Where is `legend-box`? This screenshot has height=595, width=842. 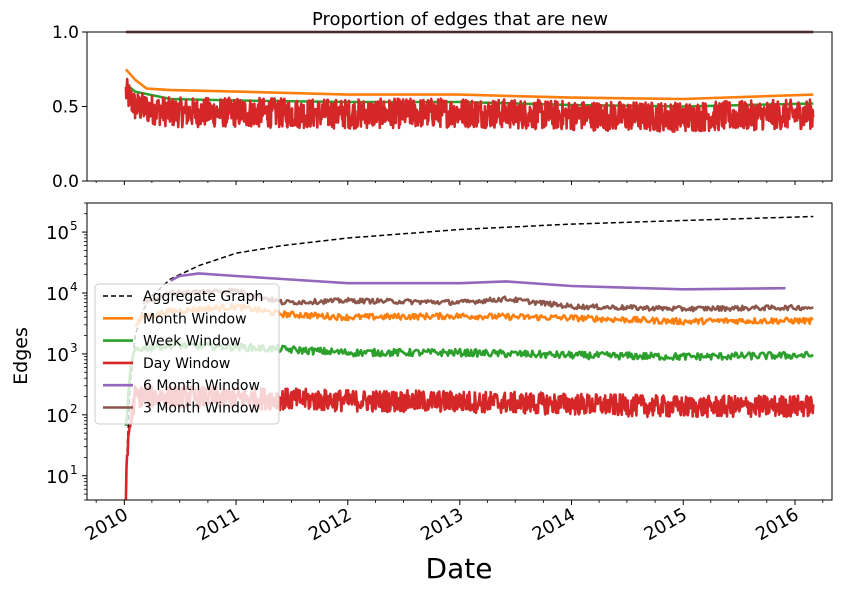
legend-box is located at coordinates (187, 354).